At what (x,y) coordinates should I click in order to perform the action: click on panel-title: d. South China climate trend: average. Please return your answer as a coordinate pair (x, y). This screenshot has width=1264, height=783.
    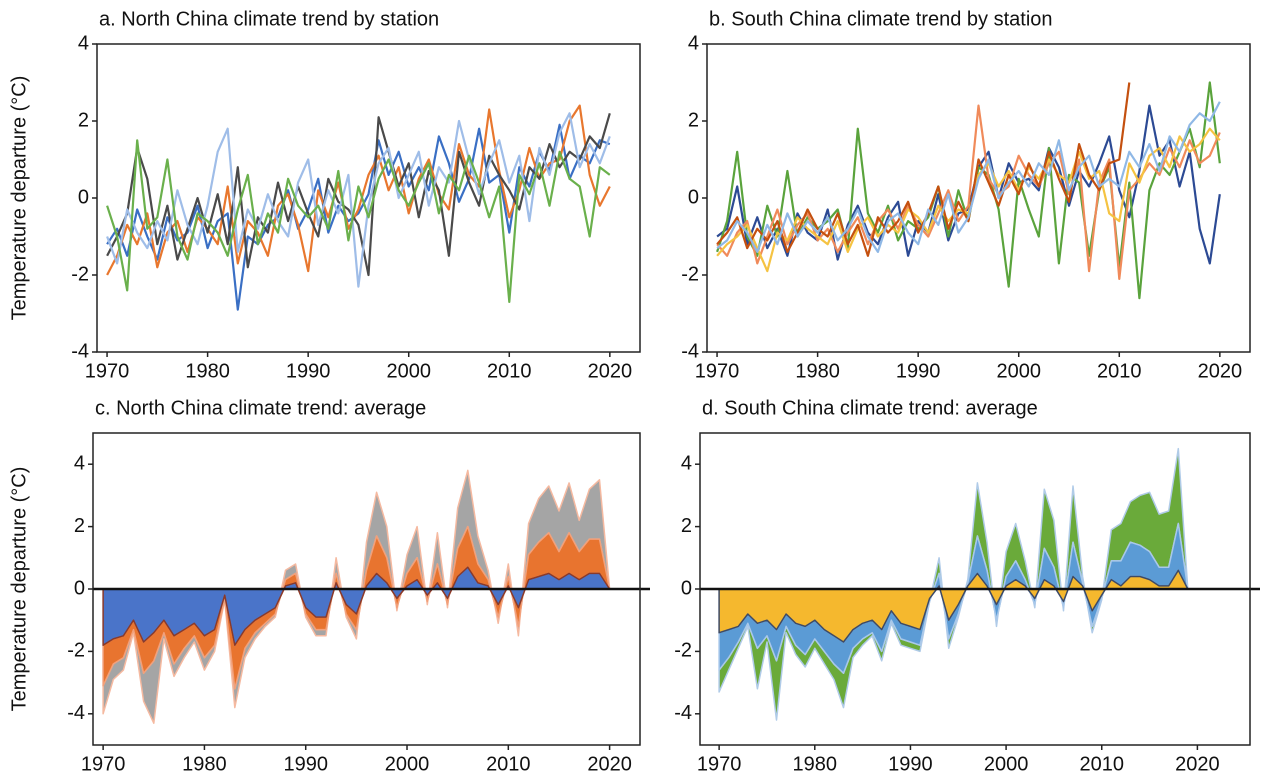
    Looking at the image, I should click on (870, 408).